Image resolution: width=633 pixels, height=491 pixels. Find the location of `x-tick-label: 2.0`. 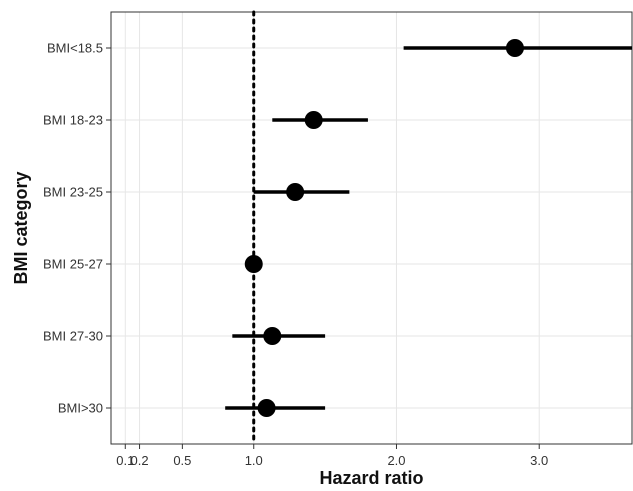

x-tick-label: 2.0 is located at coordinates (396, 460).